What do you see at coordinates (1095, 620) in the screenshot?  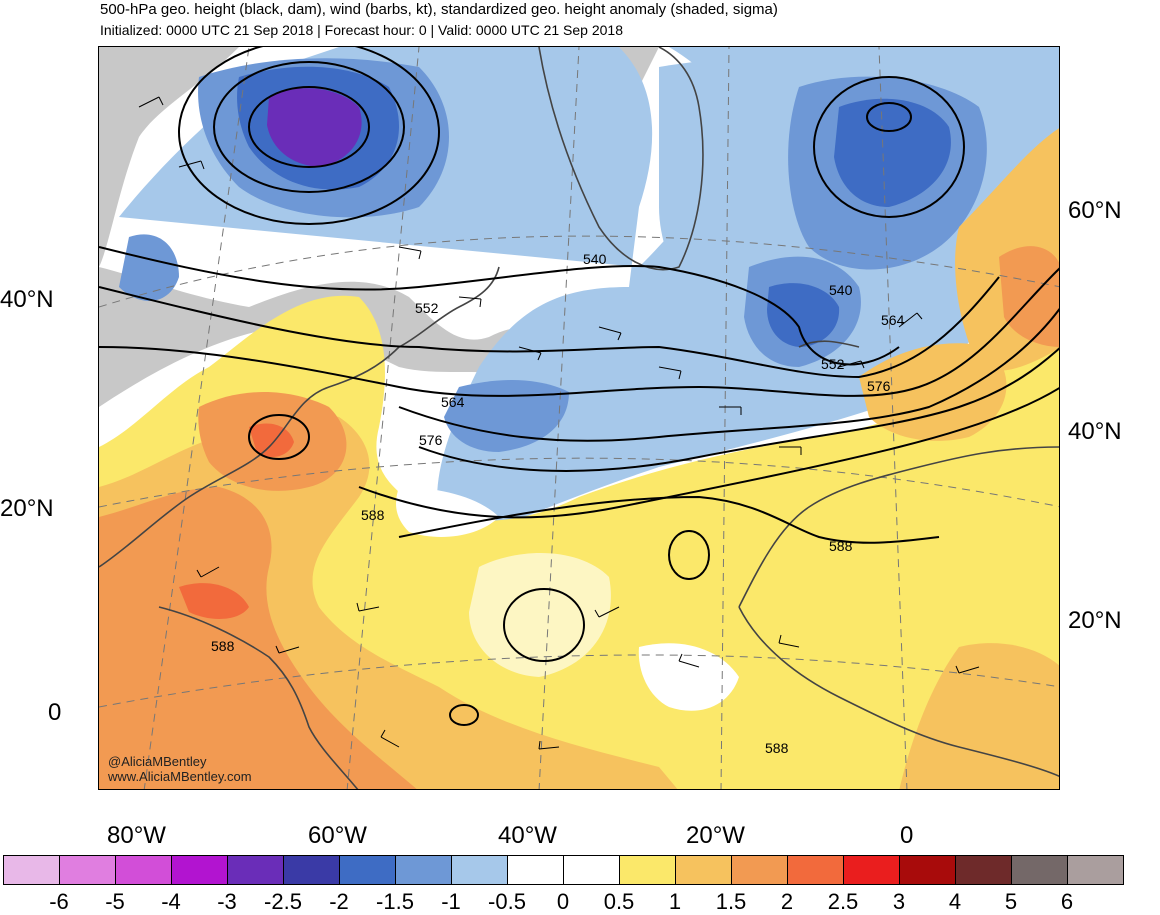 I see `lat-label-right-20: 20°N` at bounding box center [1095, 620].